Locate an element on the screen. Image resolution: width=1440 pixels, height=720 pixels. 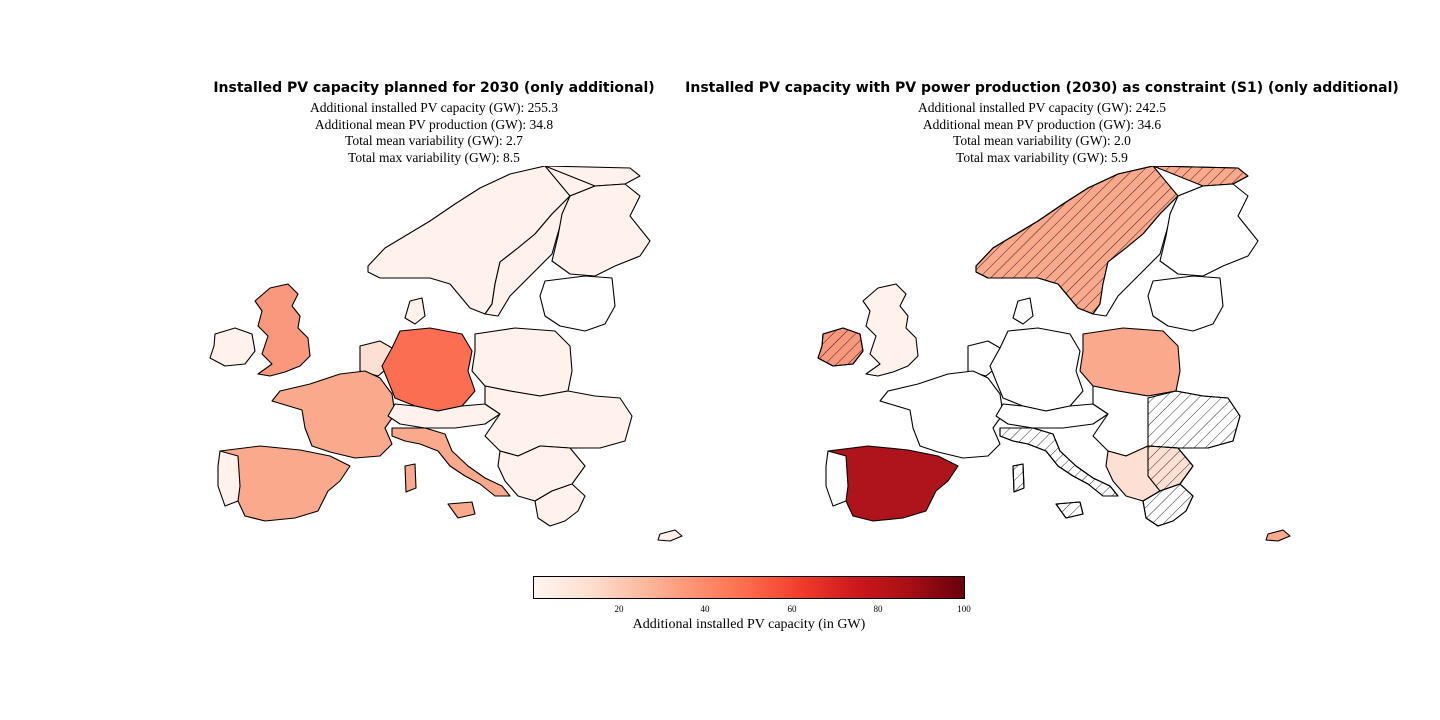
colorbar-tick-80: 80 is located at coordinates (878, 609).